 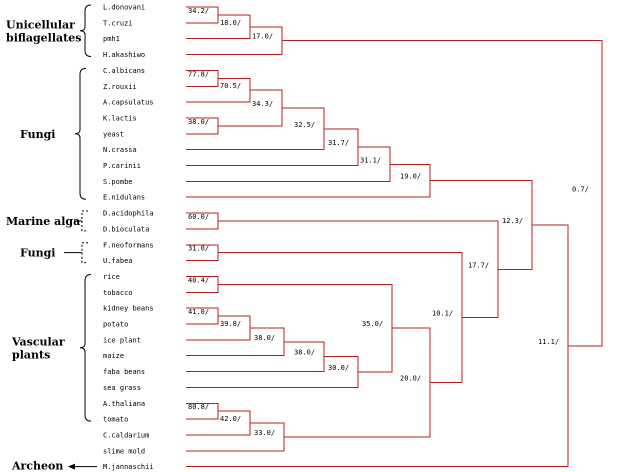 What do you see at coordinates (122, 340) in the screenshot?
I see `taxon-ice-plant: ice plant` at bounding box center [122, 340].